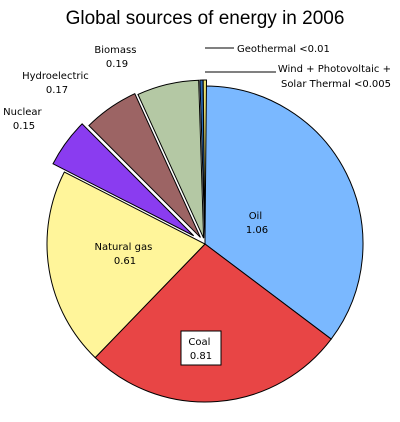 This screenshot has width=400, height=422. I want to click on hydroelectric-label: Hydroelectric 0.17, so click(57, 83).